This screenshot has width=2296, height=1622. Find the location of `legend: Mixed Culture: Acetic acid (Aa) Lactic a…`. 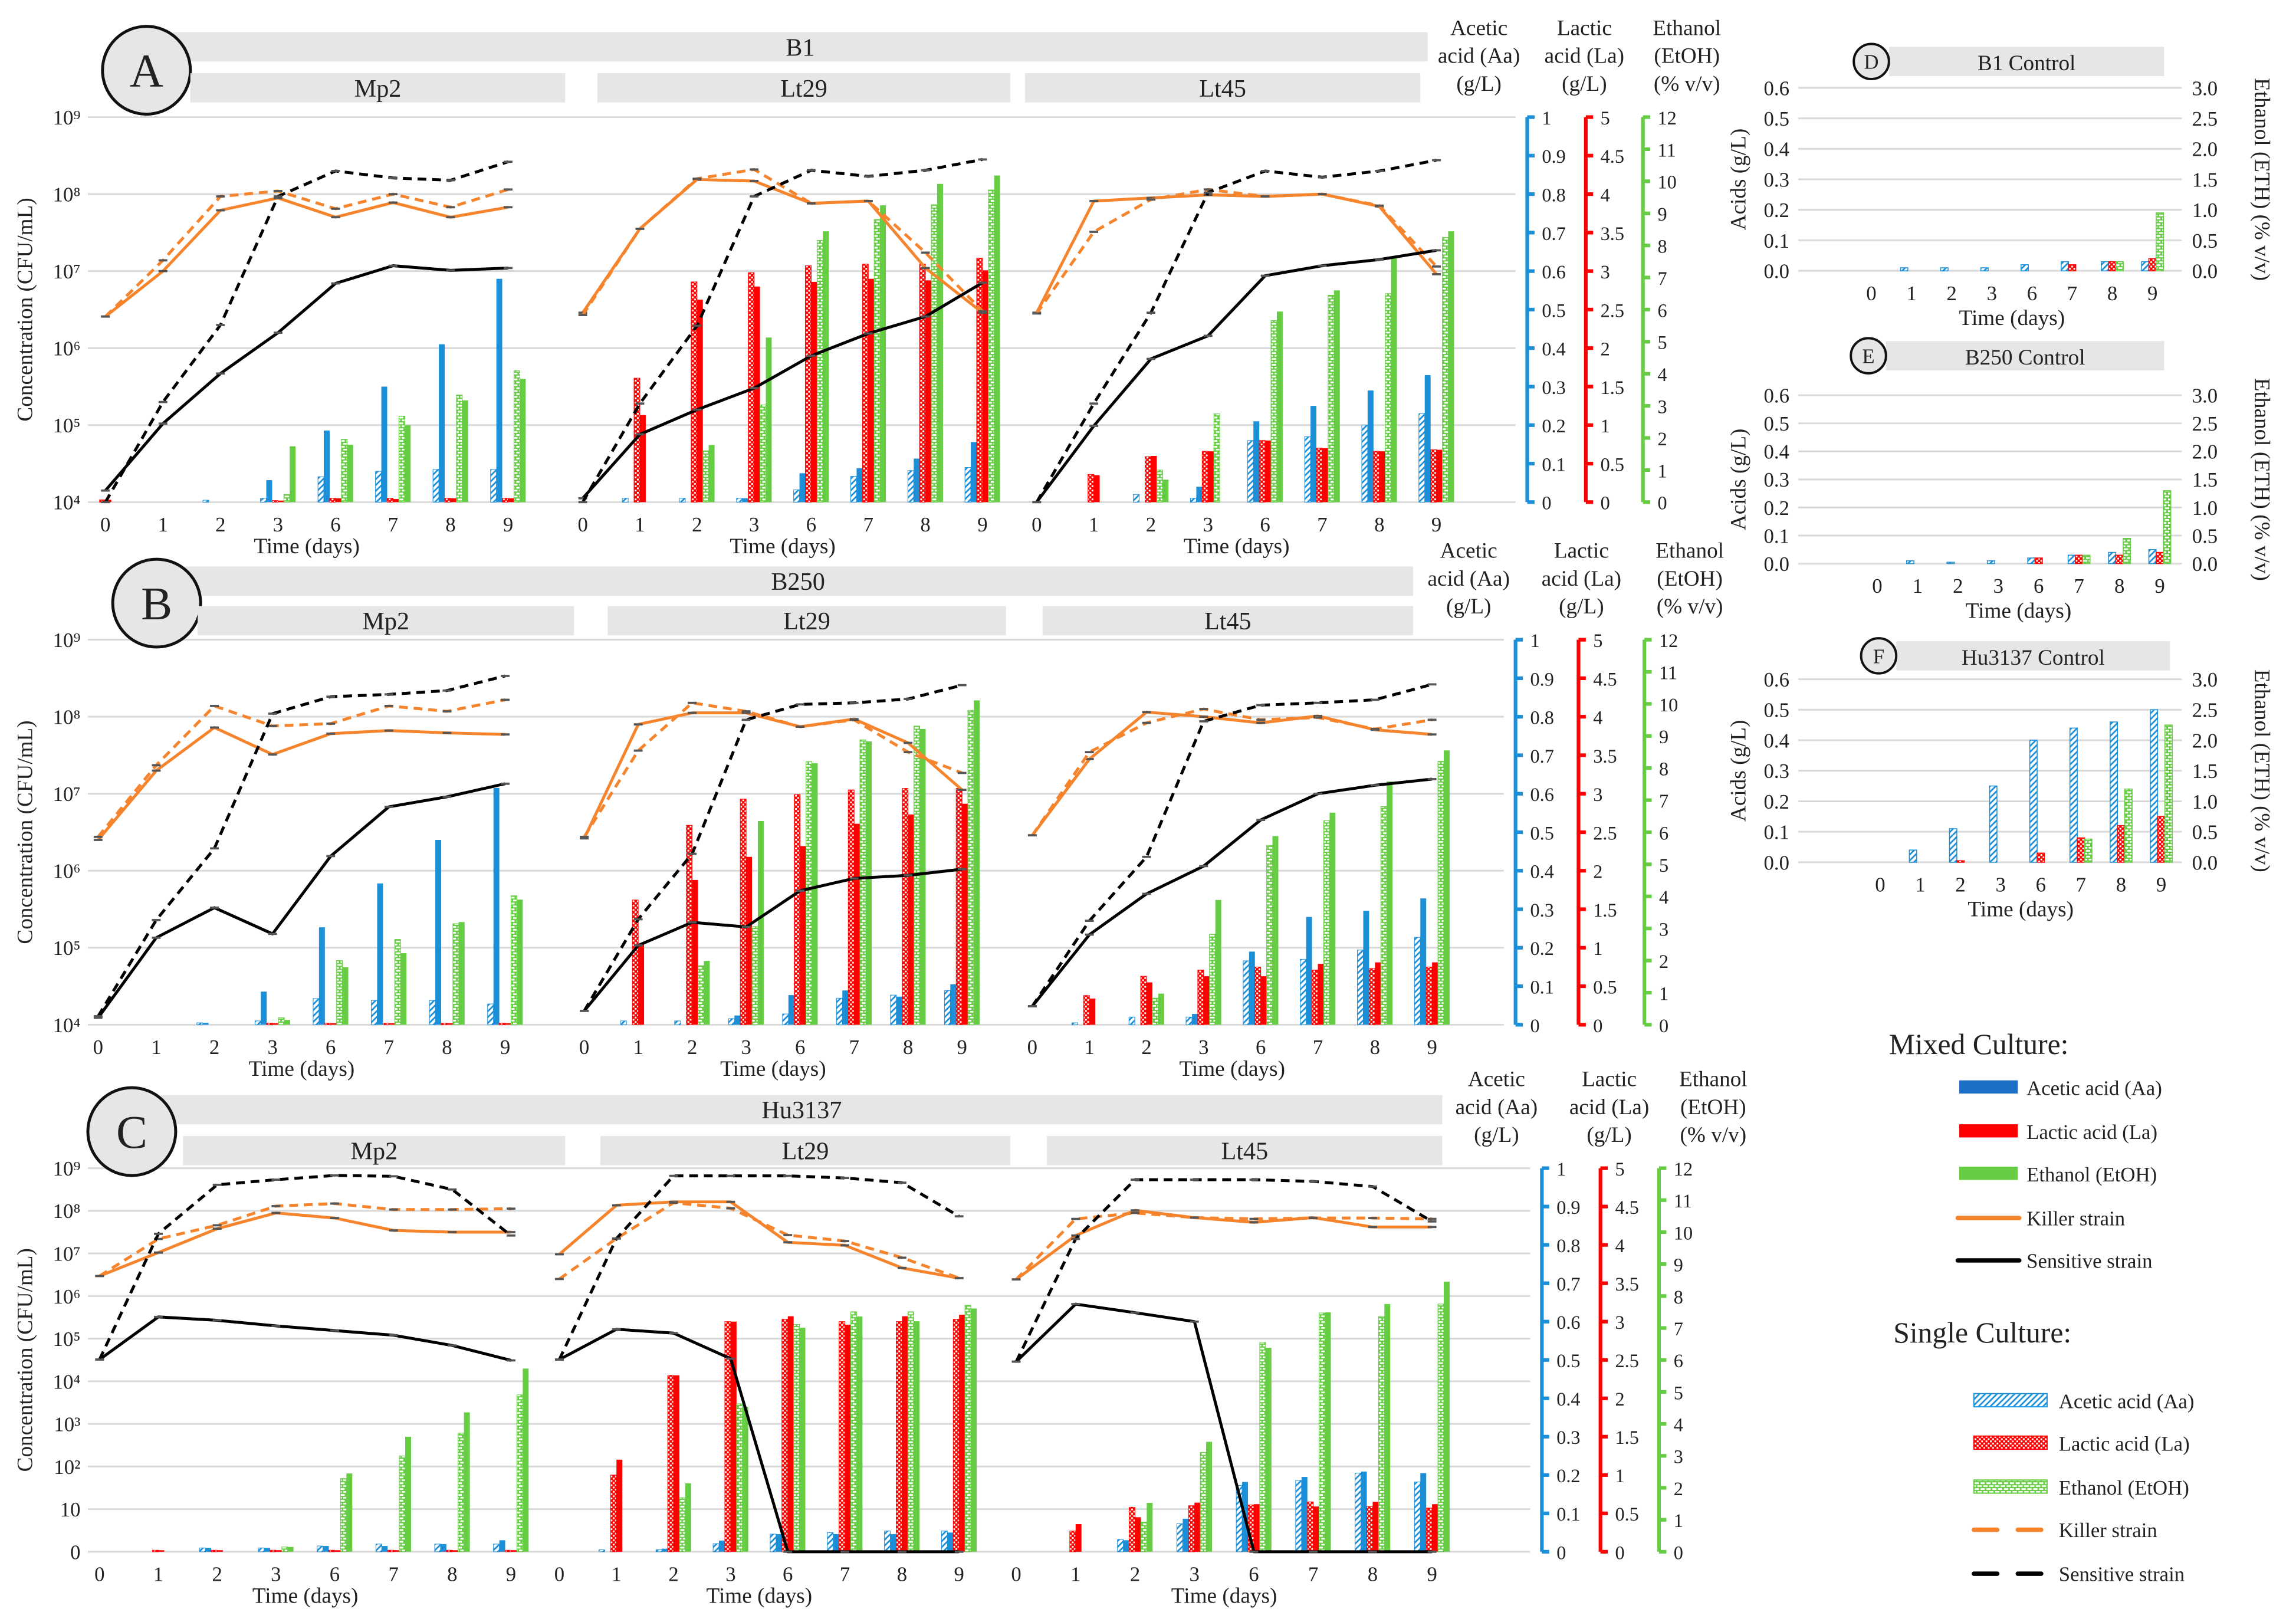

legend: Mixed Culture: Acetic acid (Aa) Lactic a… is located at coordinates (2042, 1306).